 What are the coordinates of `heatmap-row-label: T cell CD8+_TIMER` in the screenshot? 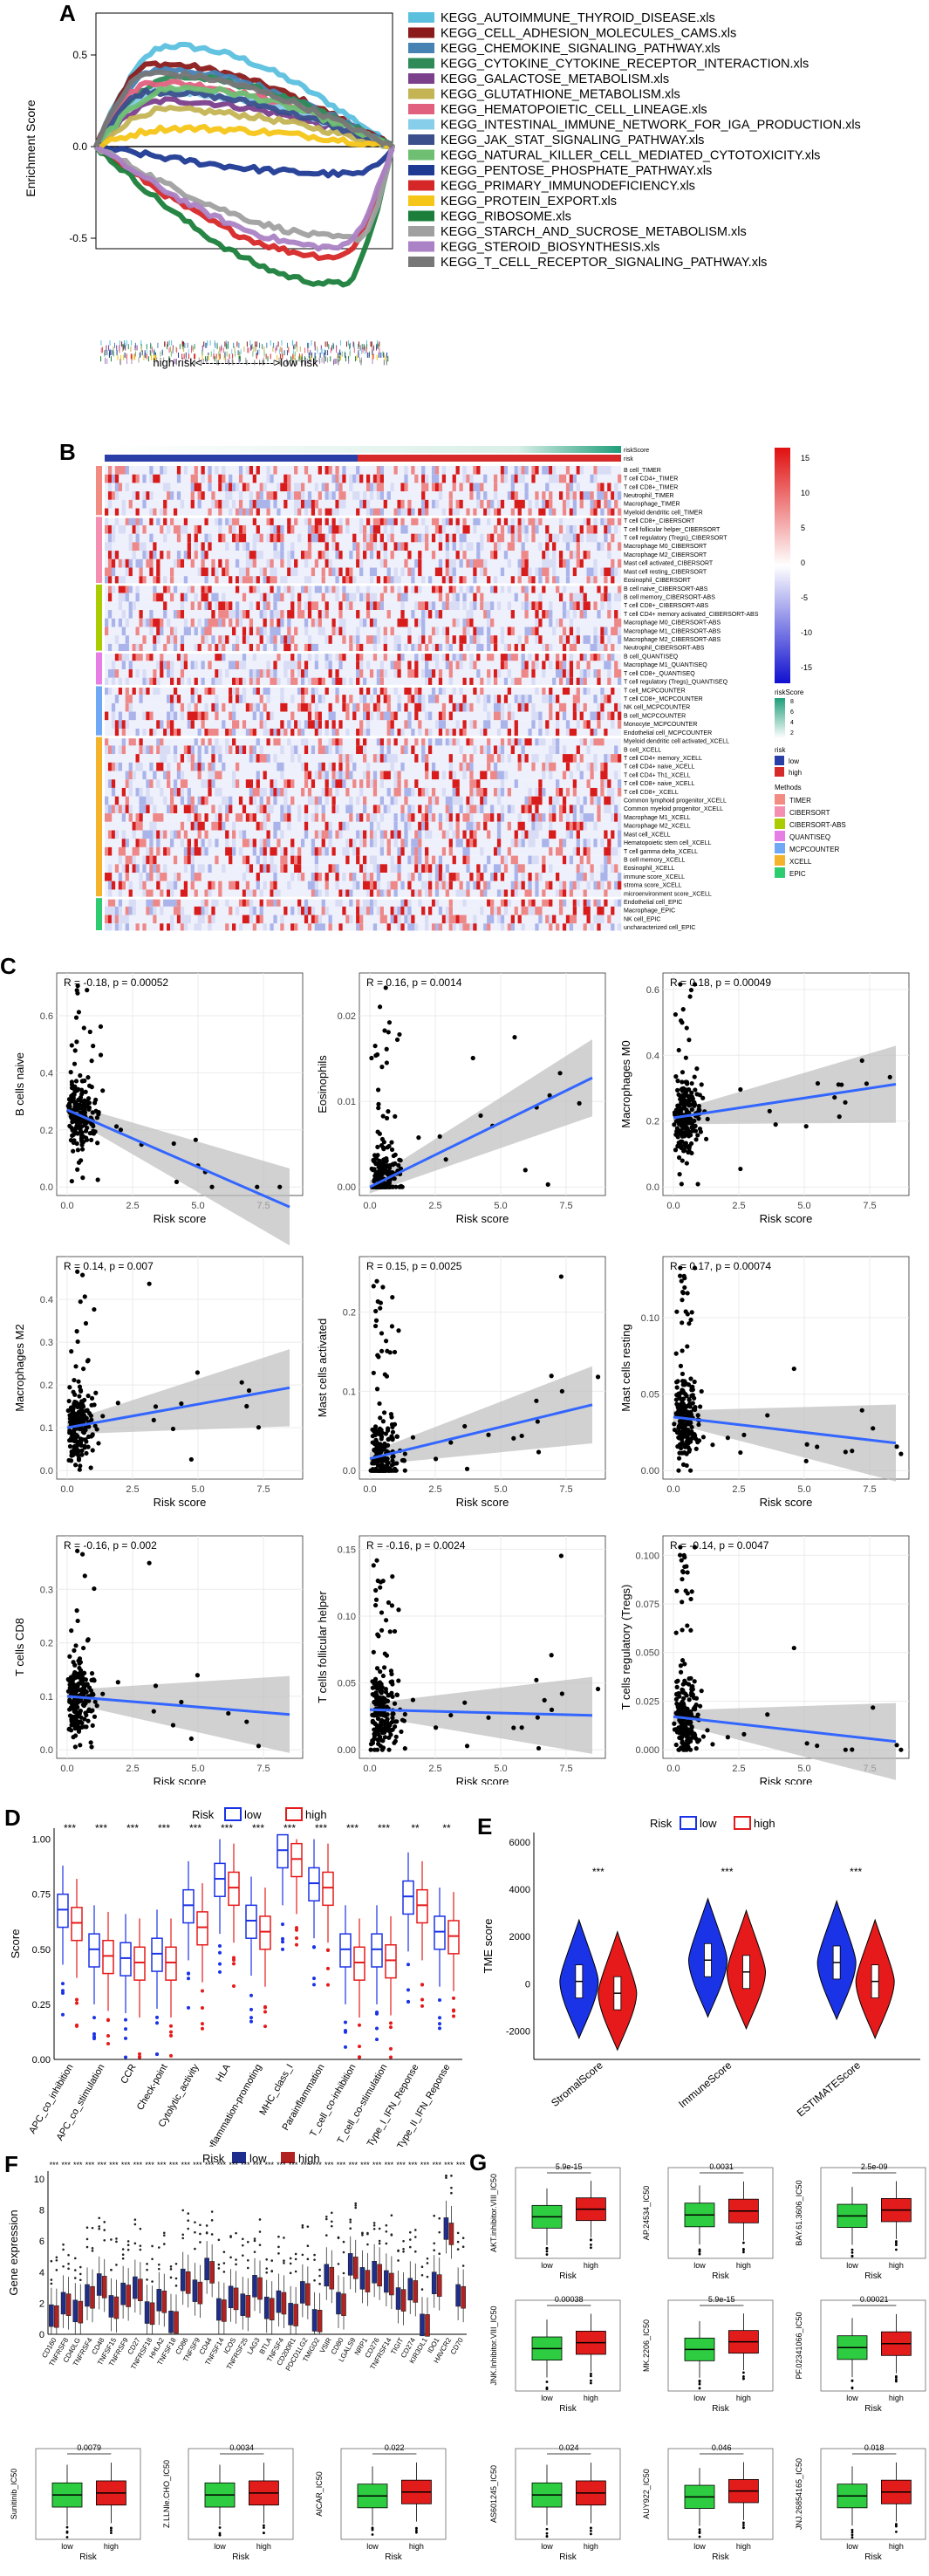 It's located at (651, 487).